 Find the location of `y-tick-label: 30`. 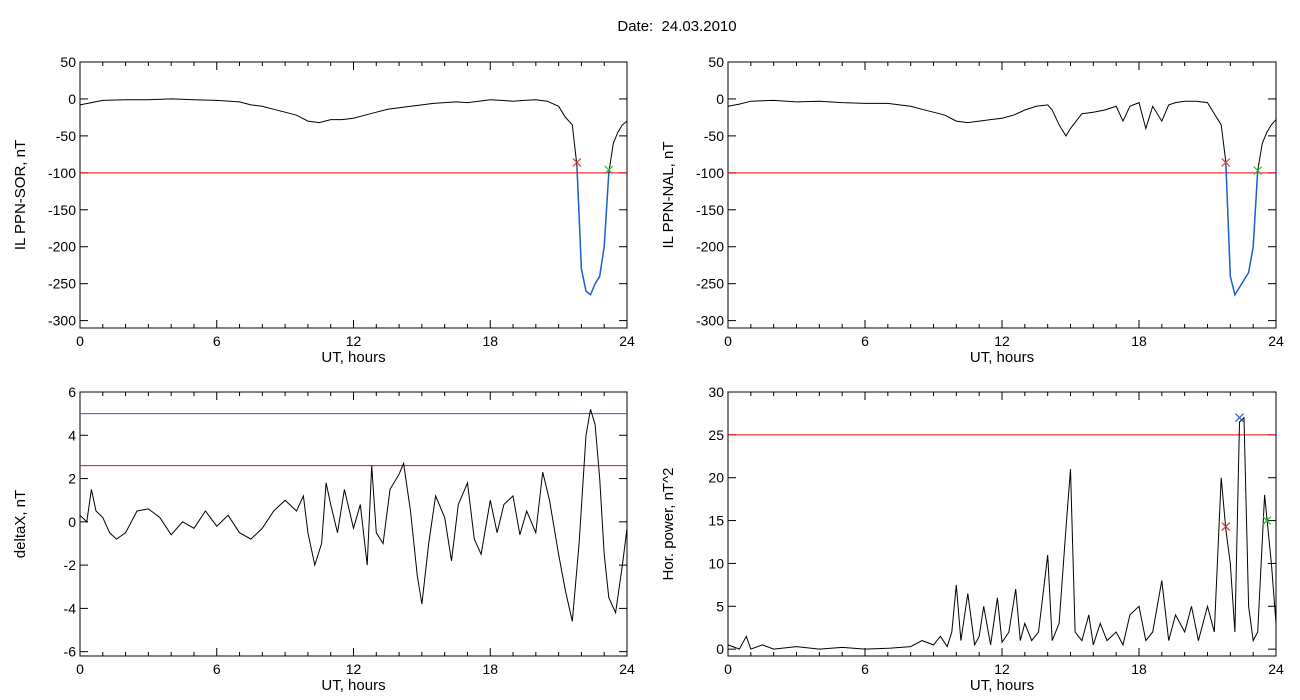

y-tick-label: 30 is located at coordinates (716, 392).